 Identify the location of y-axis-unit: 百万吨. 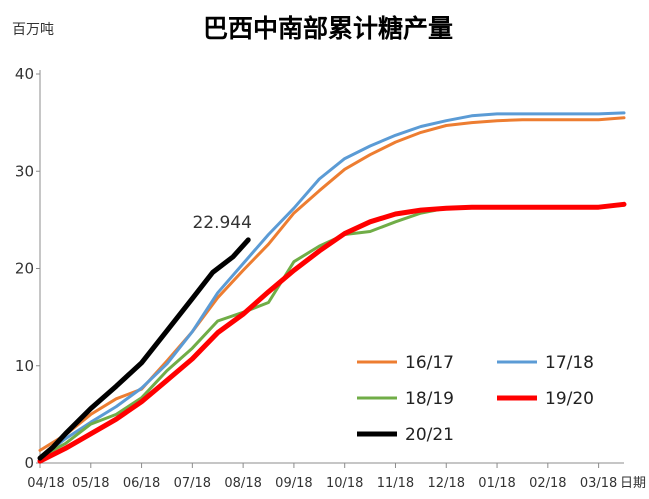
(33, 30).